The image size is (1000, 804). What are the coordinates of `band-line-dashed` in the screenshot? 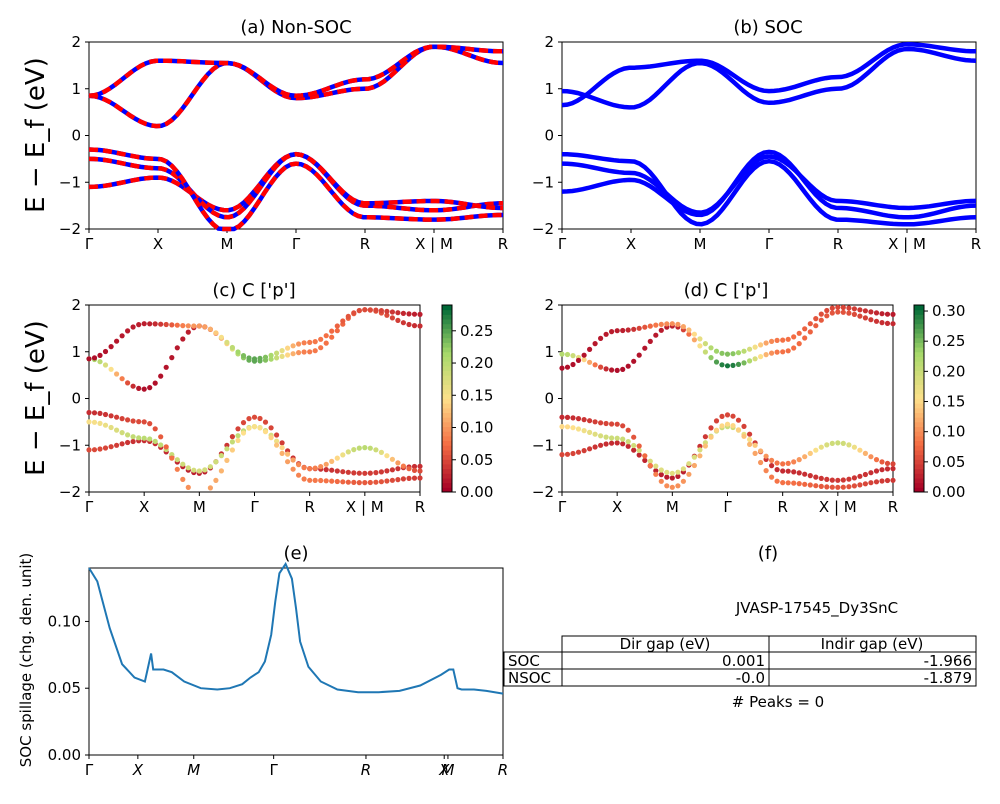 It's located at (296, 86).